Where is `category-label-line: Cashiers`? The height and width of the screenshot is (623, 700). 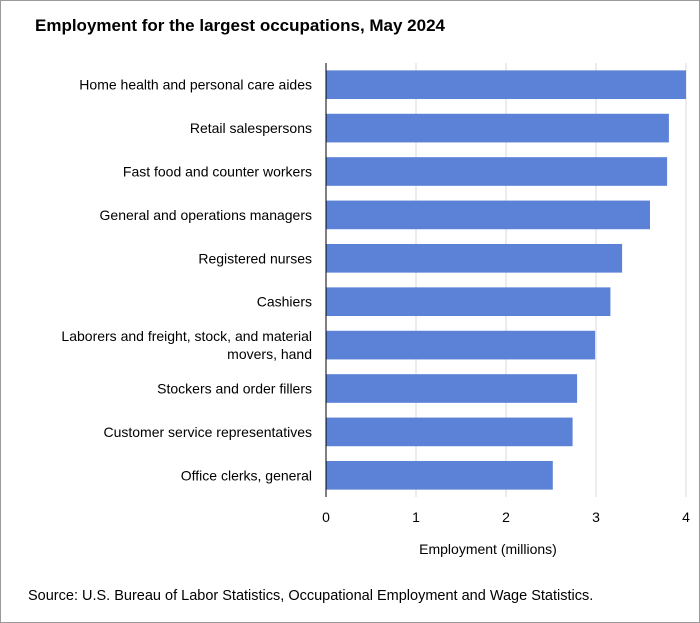
category-label-line: Cashiers is located at coordinates (284, 302).